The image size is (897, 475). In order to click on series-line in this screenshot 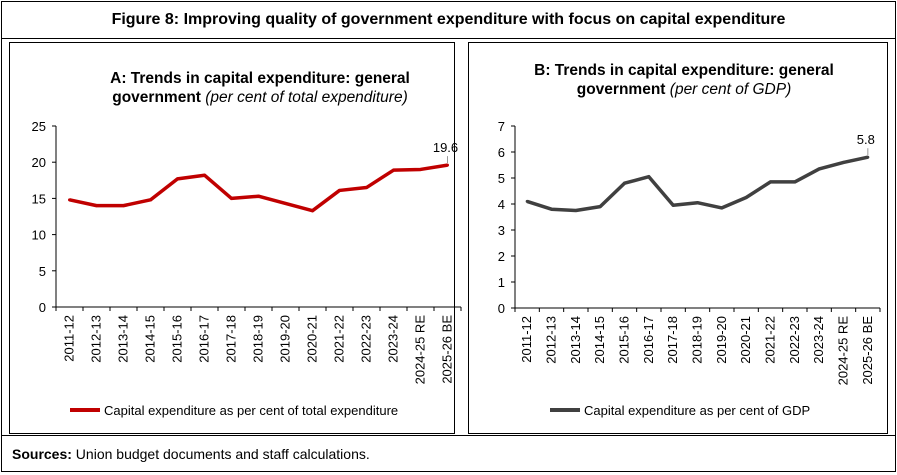, I will do `click(258, 188)`.